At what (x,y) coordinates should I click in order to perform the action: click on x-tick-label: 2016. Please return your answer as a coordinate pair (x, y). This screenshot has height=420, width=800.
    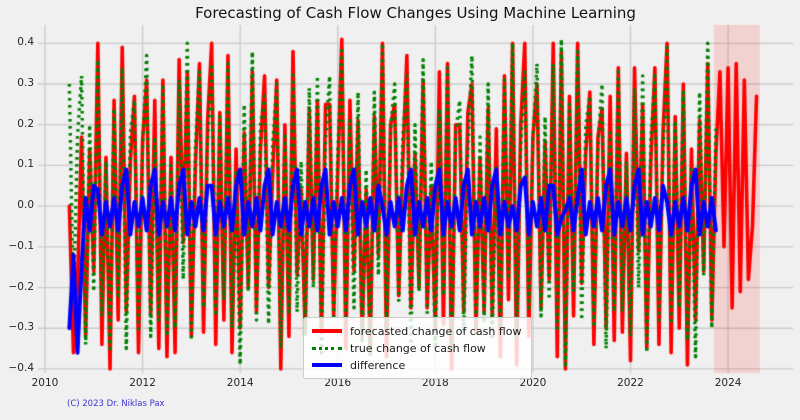
    Looking at the image, I should click on (338, 383).